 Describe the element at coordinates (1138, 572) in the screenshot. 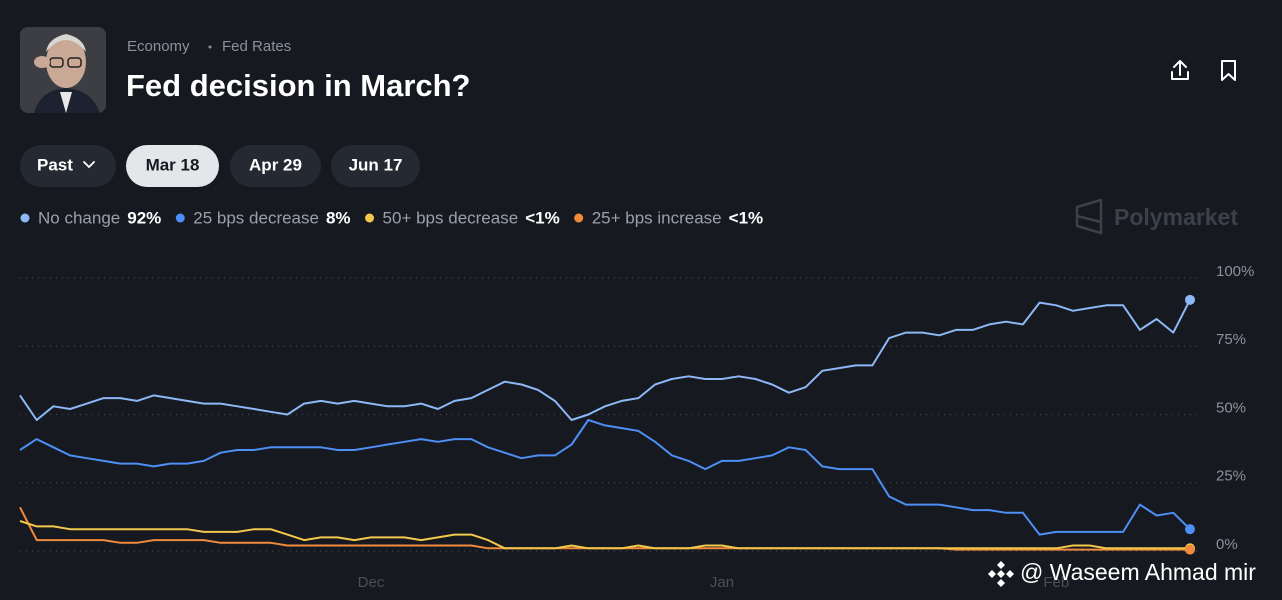

I see `watermark: @ Waseem Ahmad mir` at that location.